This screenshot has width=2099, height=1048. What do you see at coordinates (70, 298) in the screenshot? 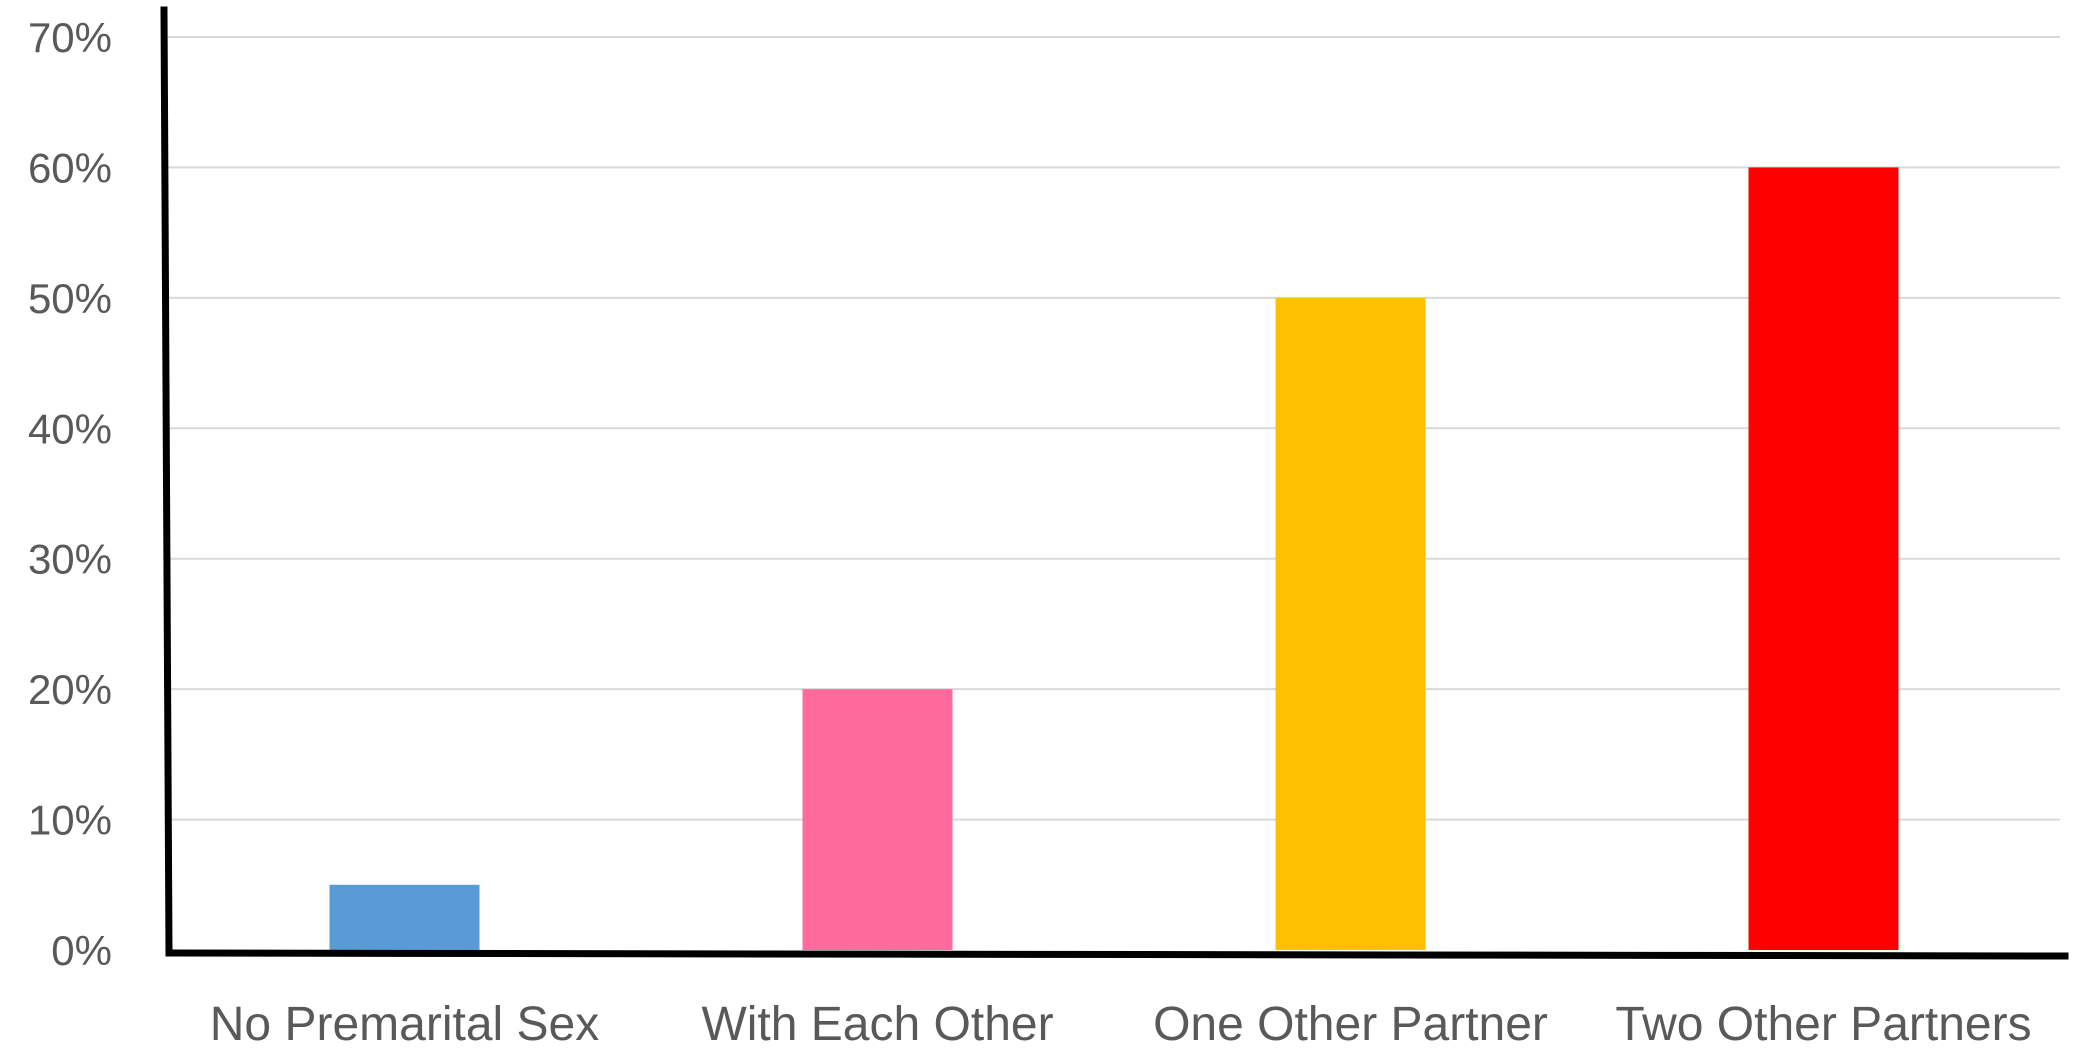
I see `y-tick-label: 50%` at bounding box center [70, 298].